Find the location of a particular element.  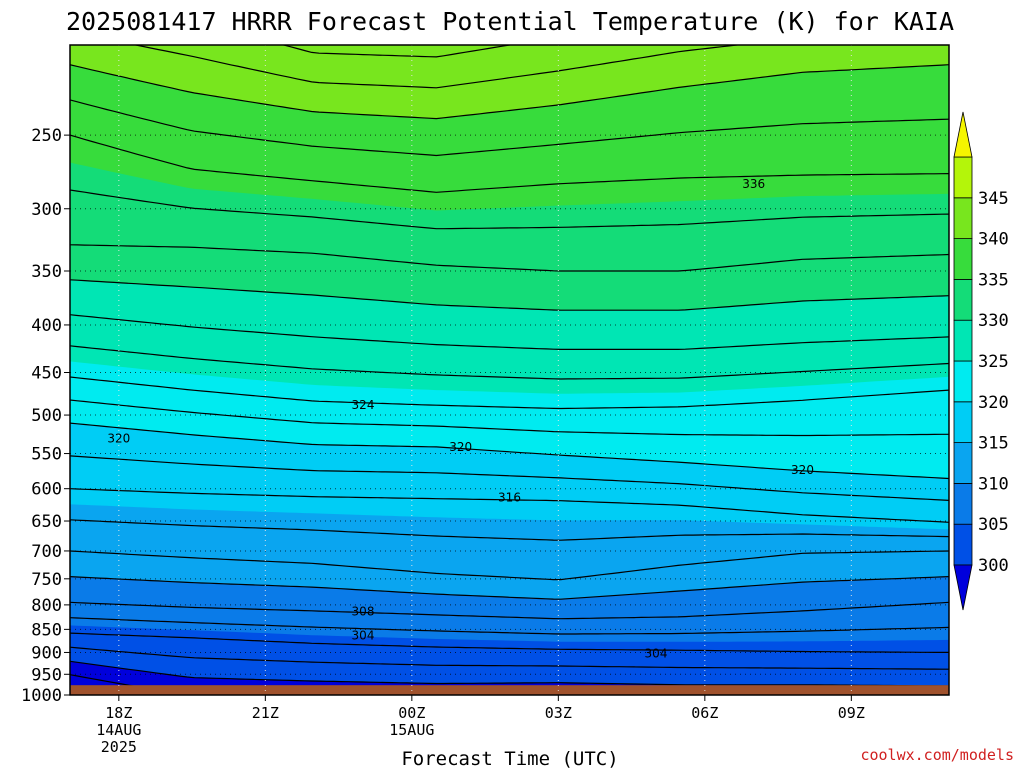

y-tick-label: 500 is located at coordinates (46, 416).